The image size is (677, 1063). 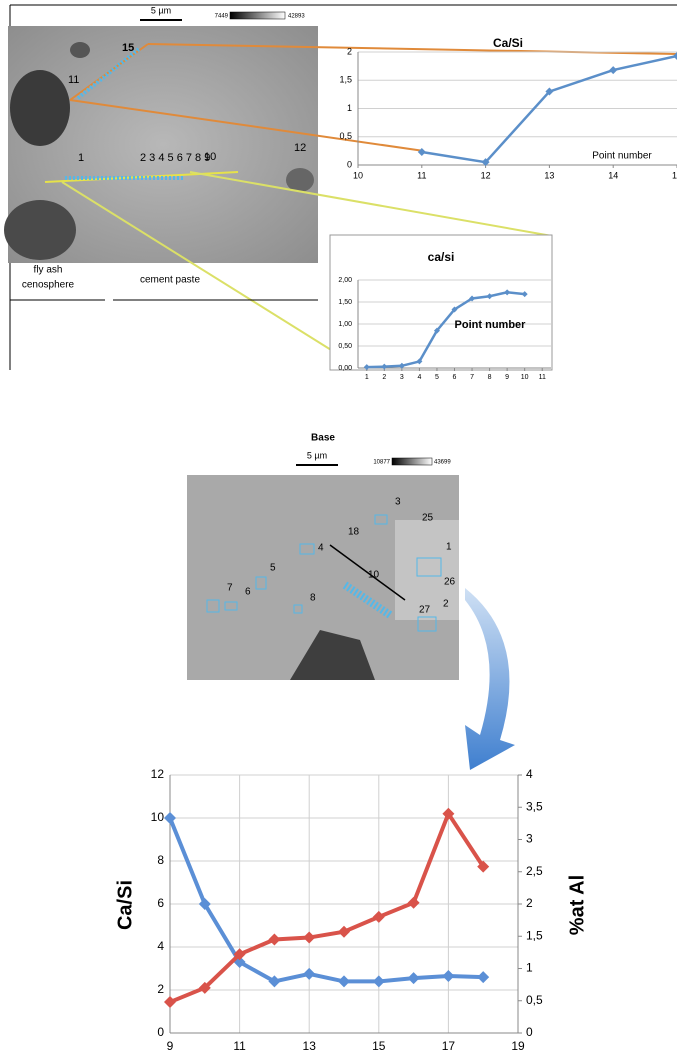 I want to click on x-tick-label: 4, so click(x=419, y=377).